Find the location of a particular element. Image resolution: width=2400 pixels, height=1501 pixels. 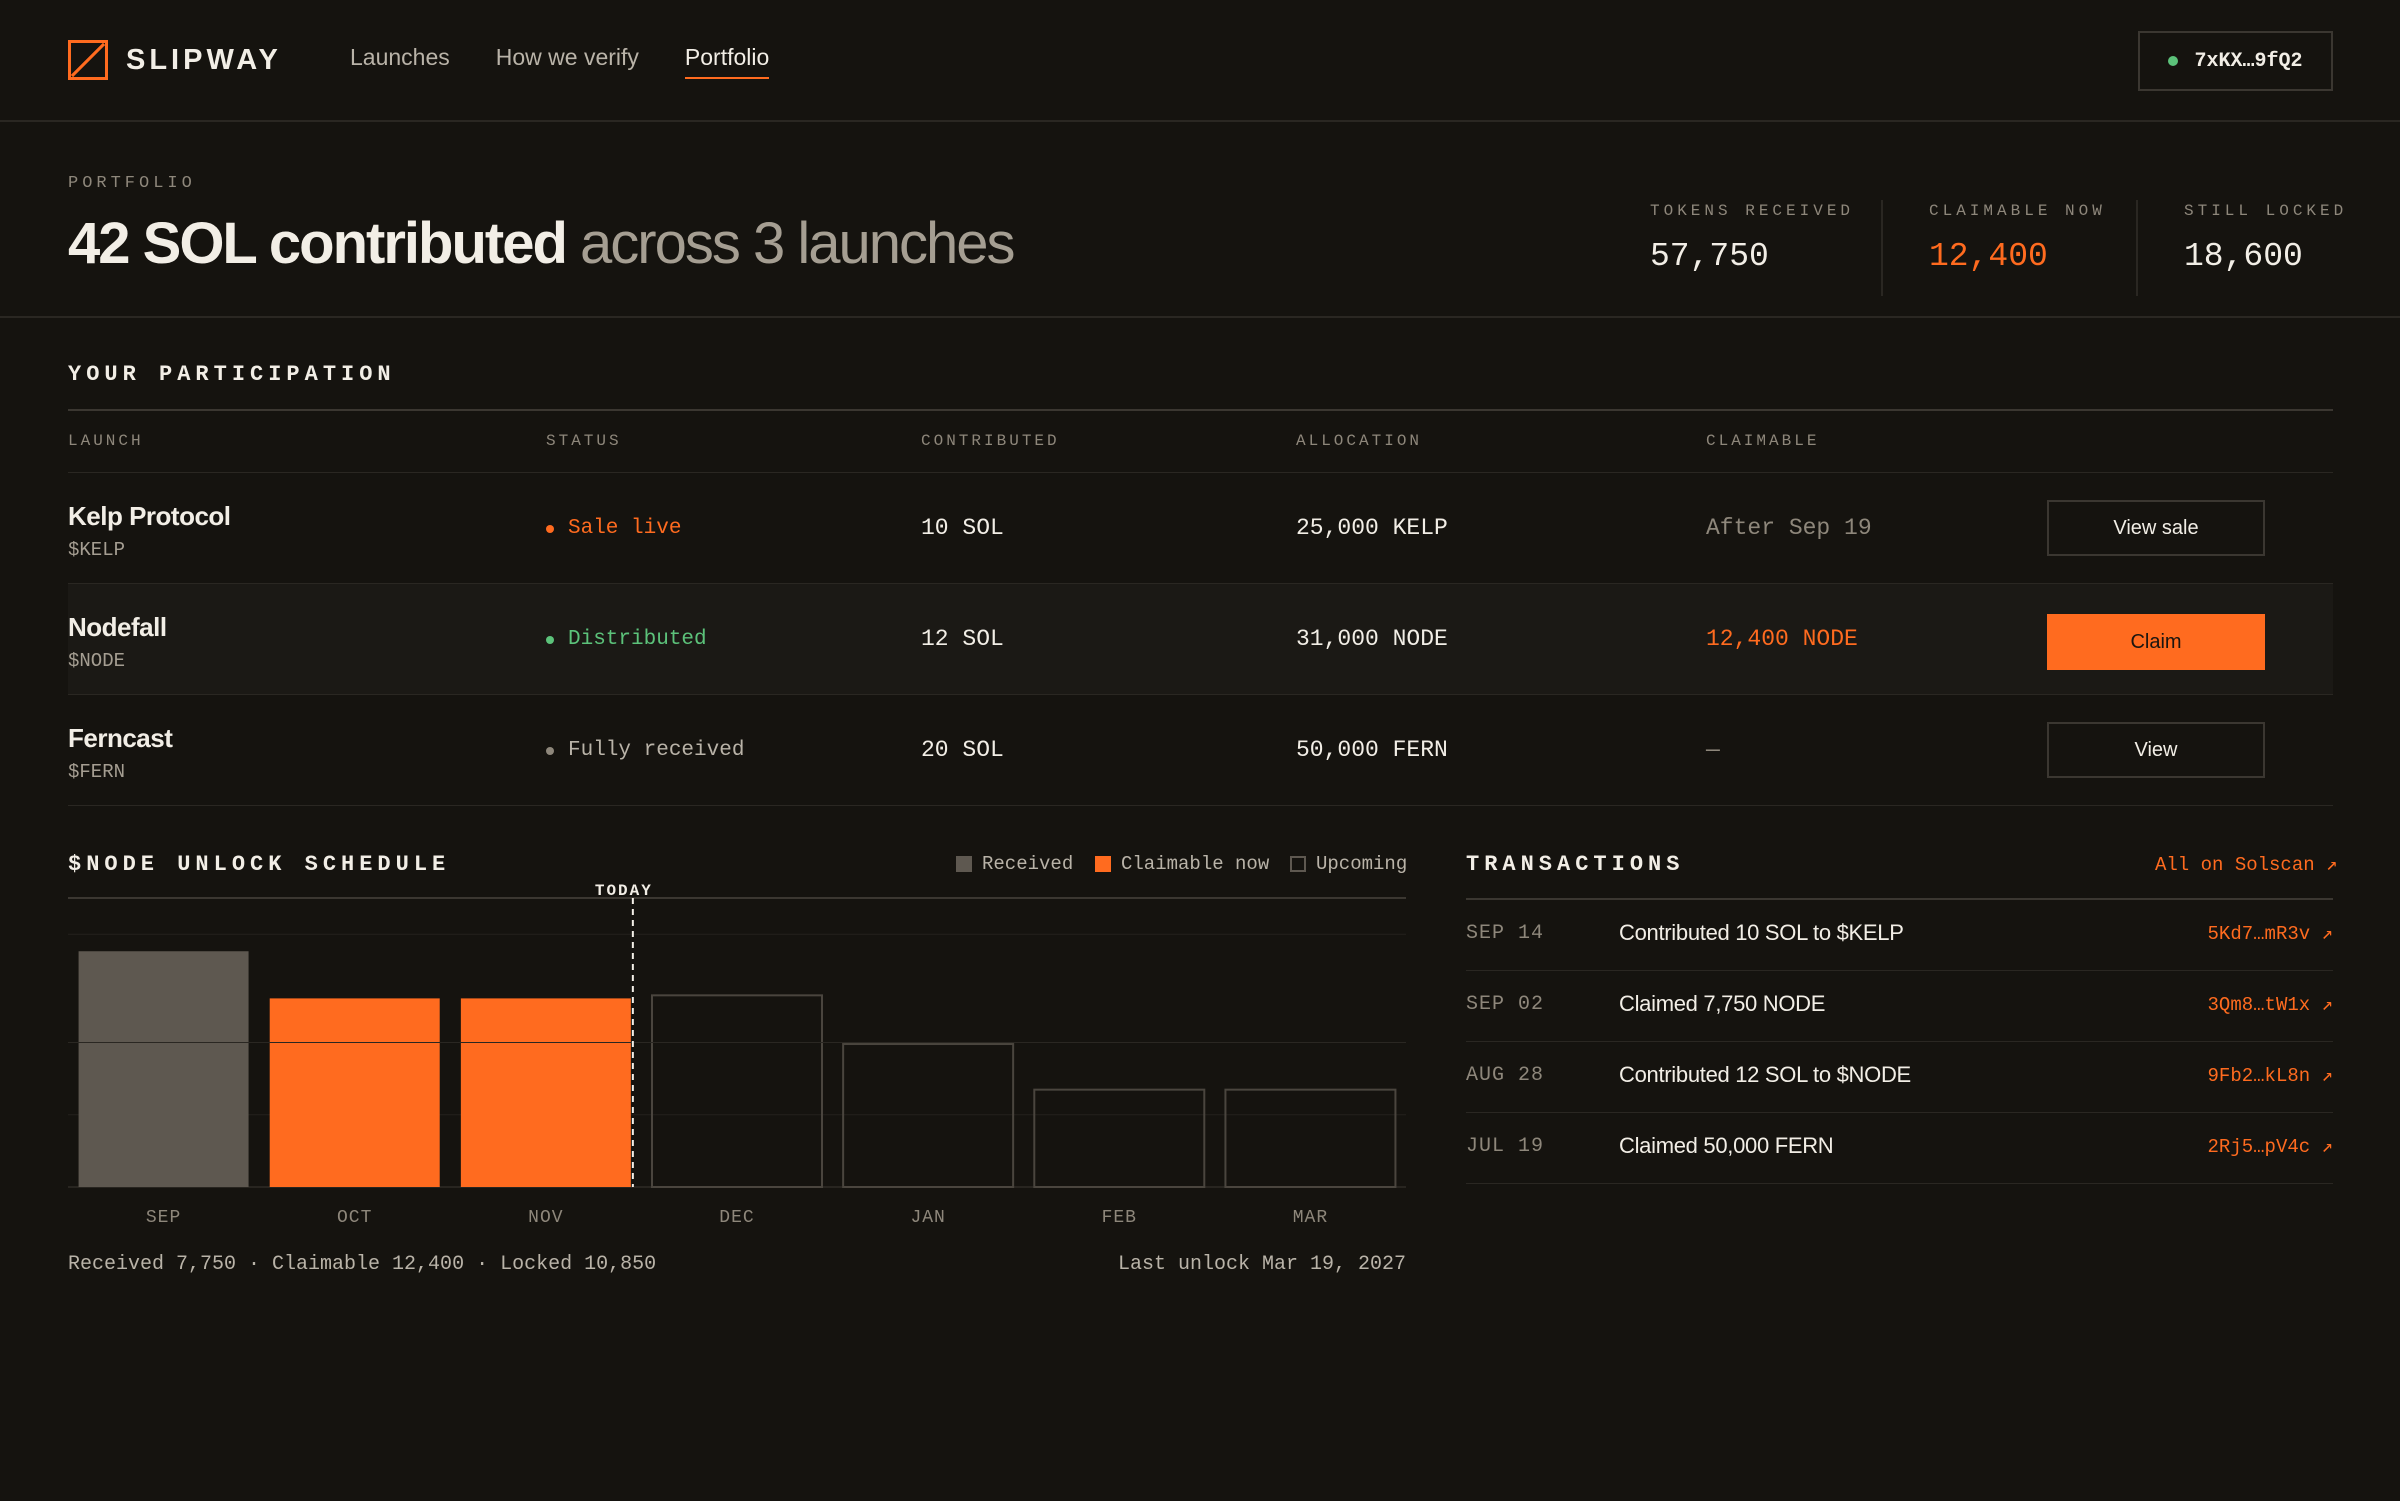

allocation-value: 25,000 KELP is located at coordinates (1372, 528).